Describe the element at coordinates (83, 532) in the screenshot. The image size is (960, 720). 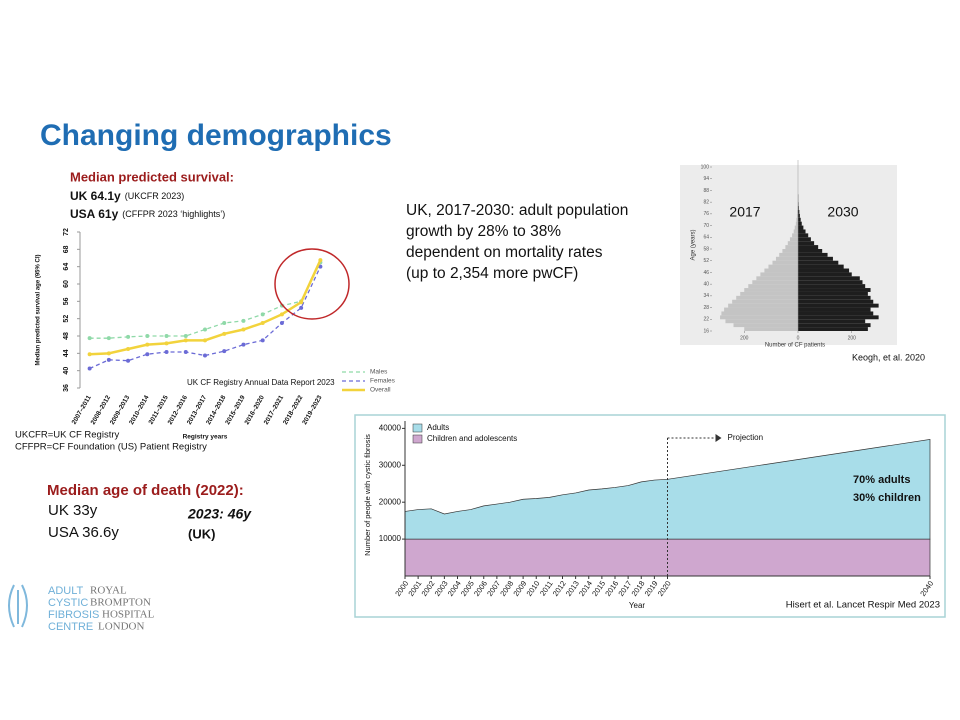
I see `death-value: USA 36.6y` at that location.